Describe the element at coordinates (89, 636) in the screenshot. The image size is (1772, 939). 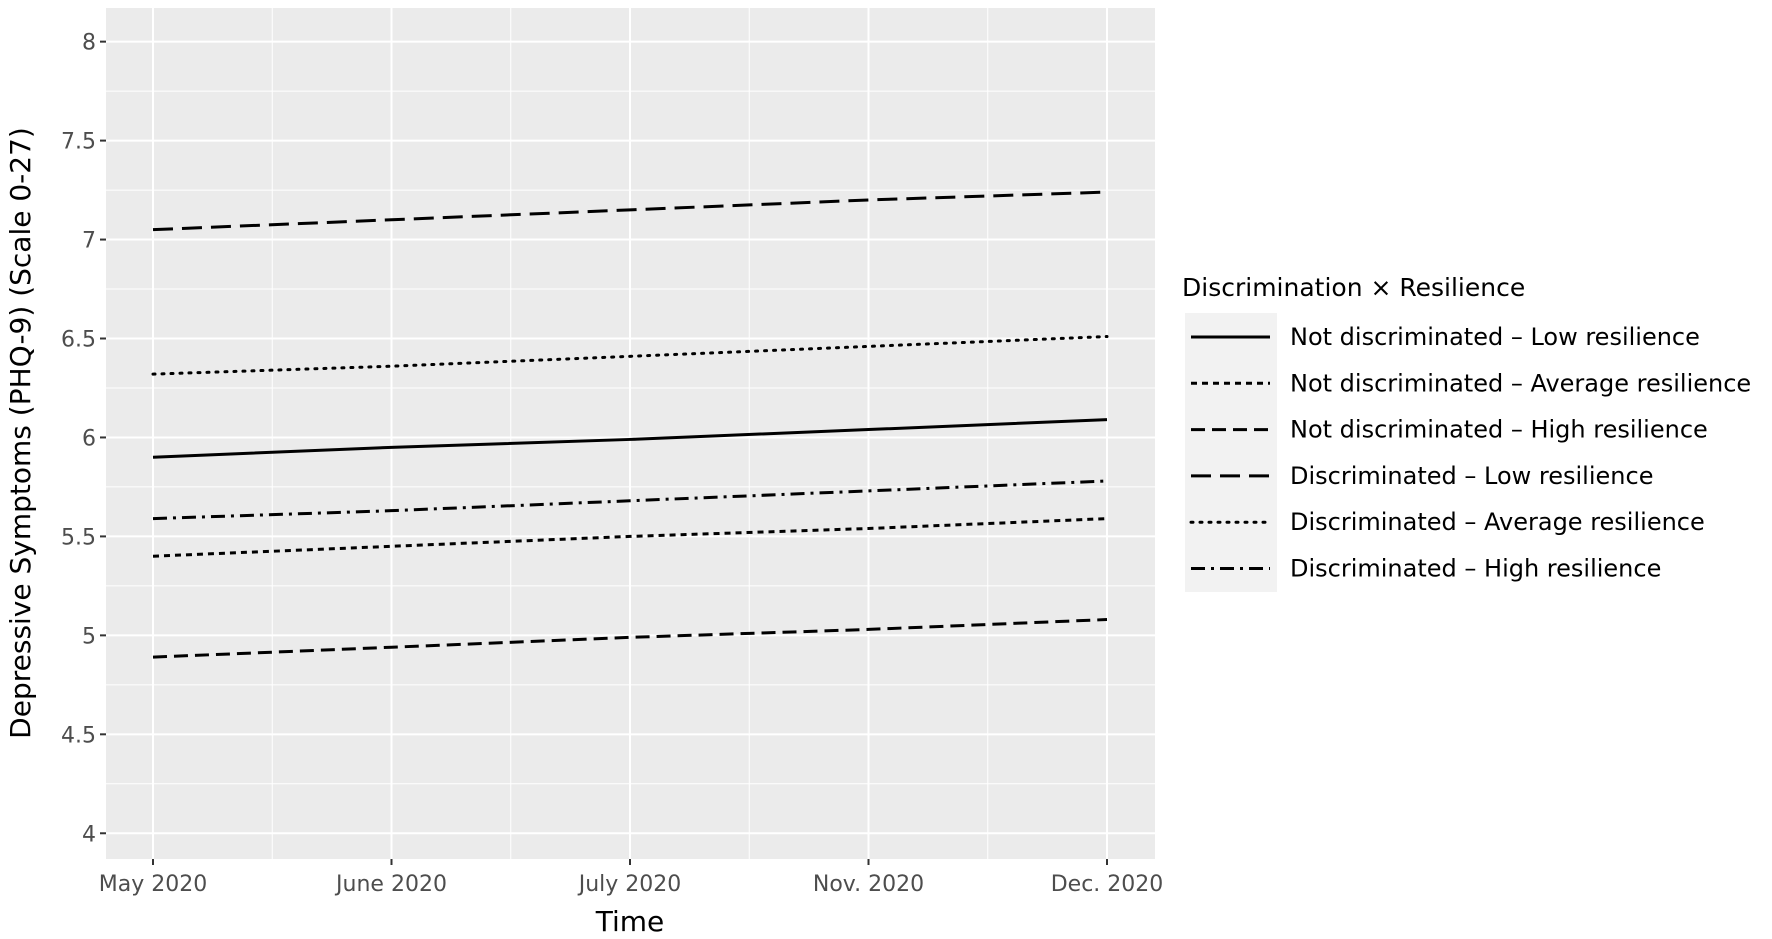
I see `y-tick-label: 5` at that location.